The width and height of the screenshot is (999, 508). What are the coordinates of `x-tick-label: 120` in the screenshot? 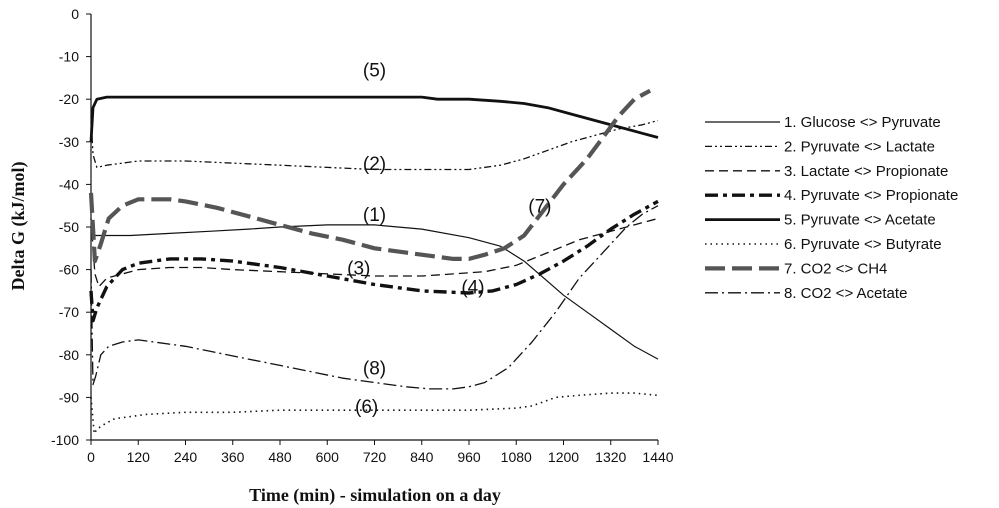 It's located at (139, 457).